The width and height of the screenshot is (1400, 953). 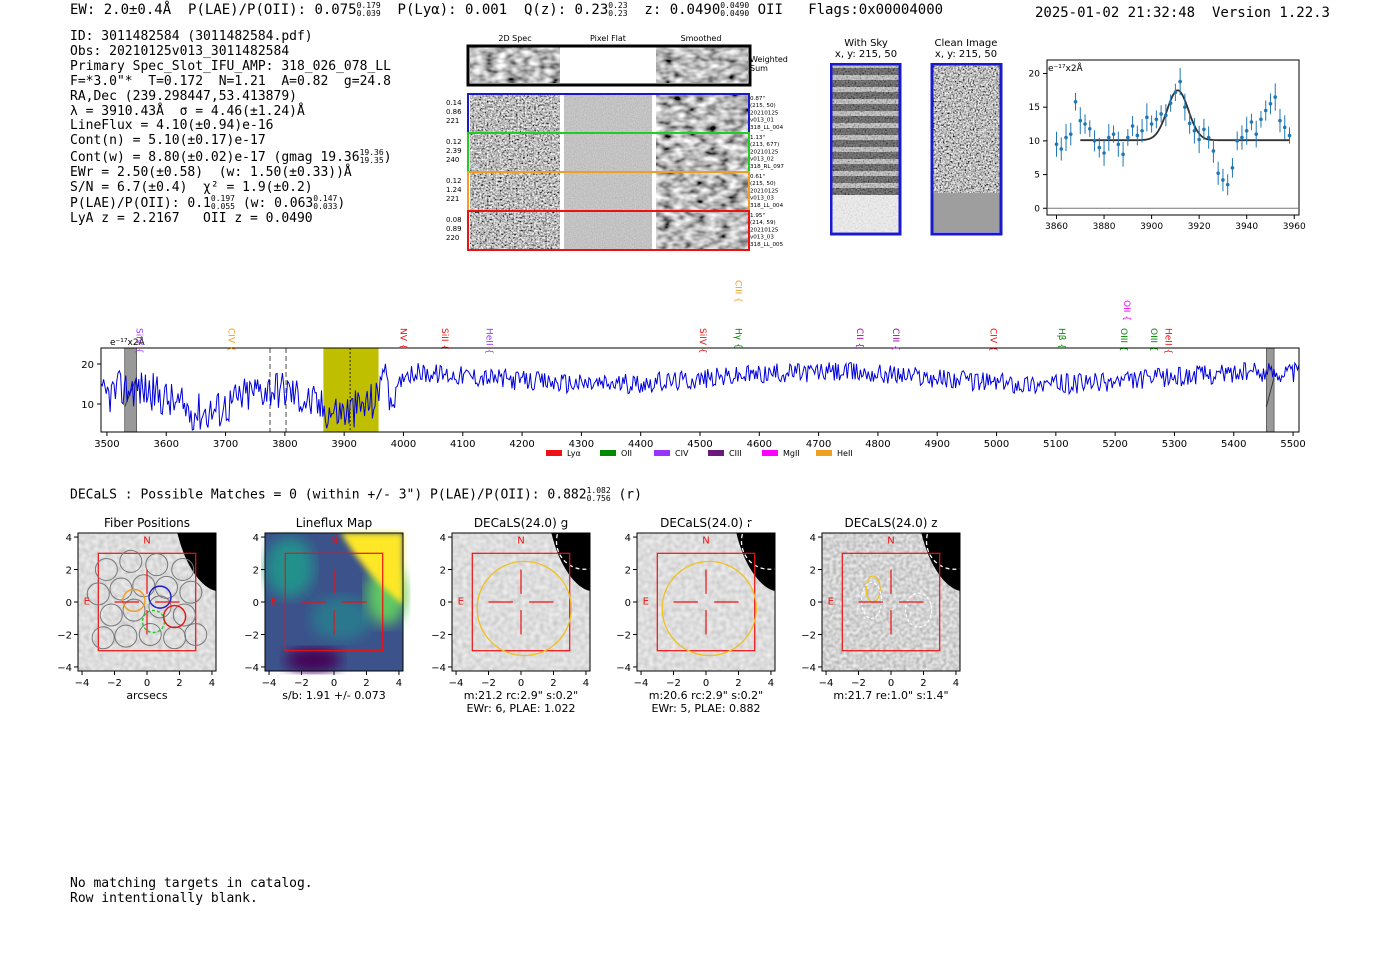 I want to click on legend-label: HeII, so click(x=845, y=453).